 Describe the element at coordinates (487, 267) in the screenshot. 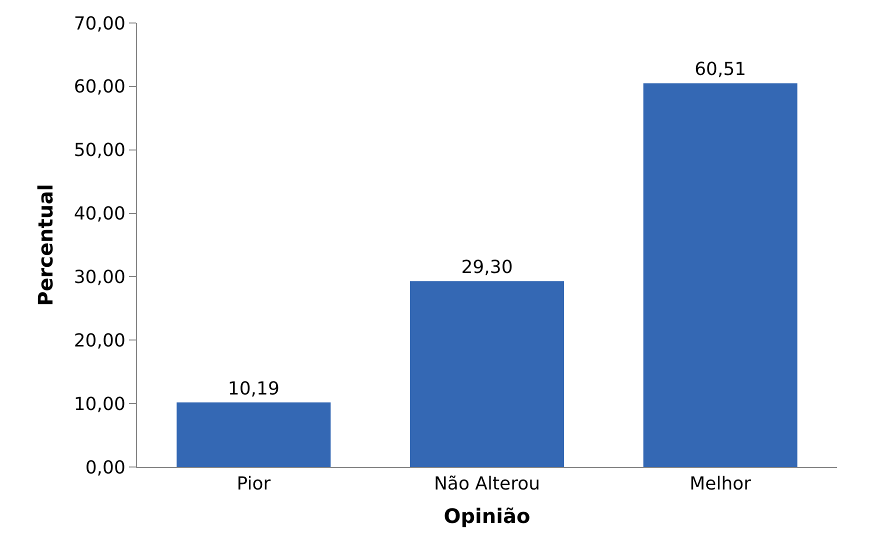

I see `data-label: 29,30` at that location.